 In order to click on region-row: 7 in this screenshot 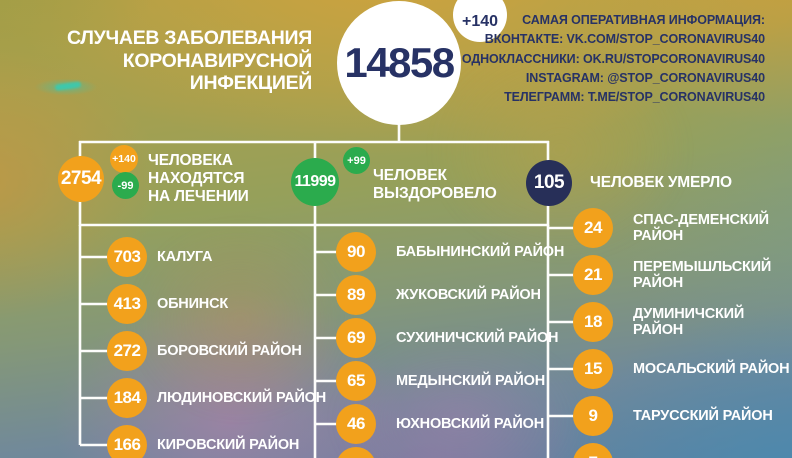, I will do `click(603, 450)`.